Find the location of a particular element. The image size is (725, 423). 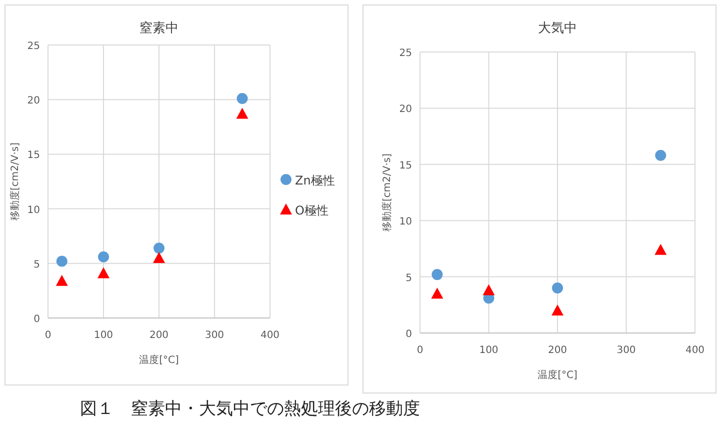

chart-title: 窒素中 is located at coordinates (159, 28).